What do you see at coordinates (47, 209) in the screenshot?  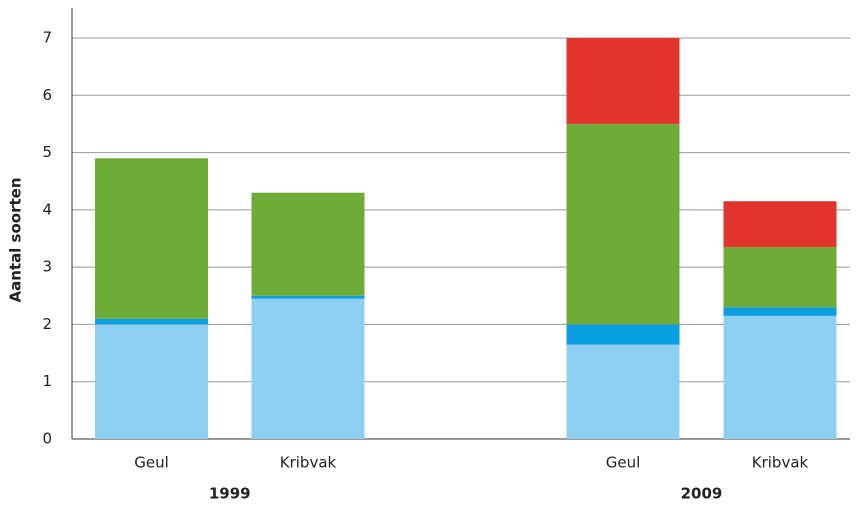 I see `y-tick-label: 4` at bounding box center [47, 209].